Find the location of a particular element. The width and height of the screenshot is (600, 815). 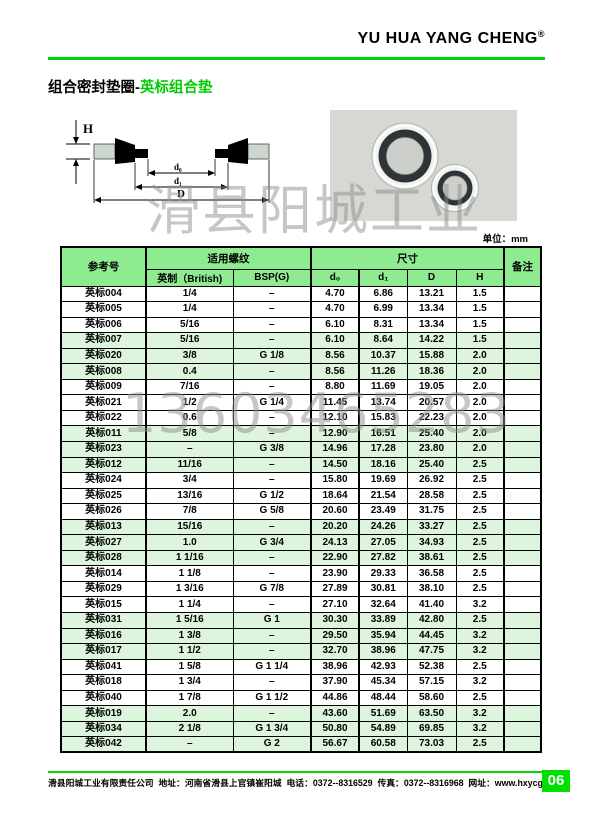

col-header-remark: 备注 is located at coordinates (522, 266).